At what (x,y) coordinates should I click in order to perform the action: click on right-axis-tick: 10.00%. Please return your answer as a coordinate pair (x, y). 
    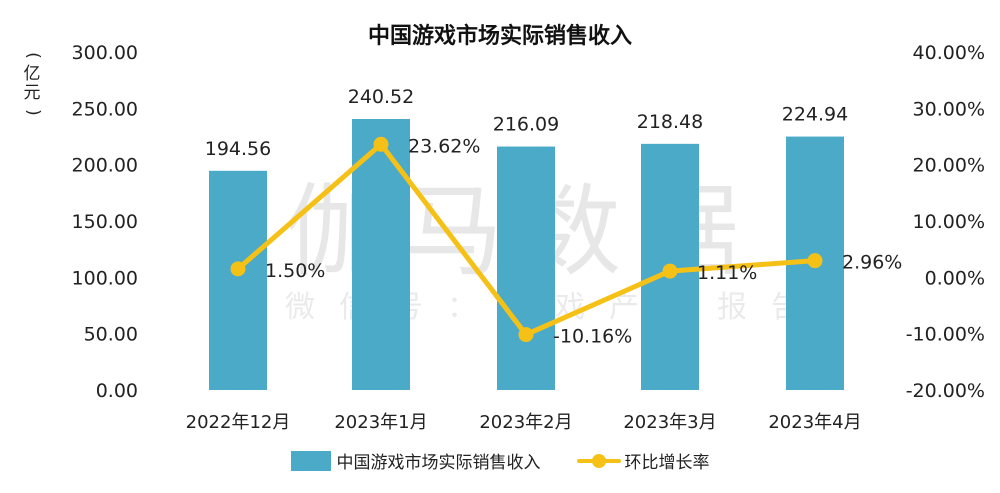
    Looking at the image, I should click on (949, 222).